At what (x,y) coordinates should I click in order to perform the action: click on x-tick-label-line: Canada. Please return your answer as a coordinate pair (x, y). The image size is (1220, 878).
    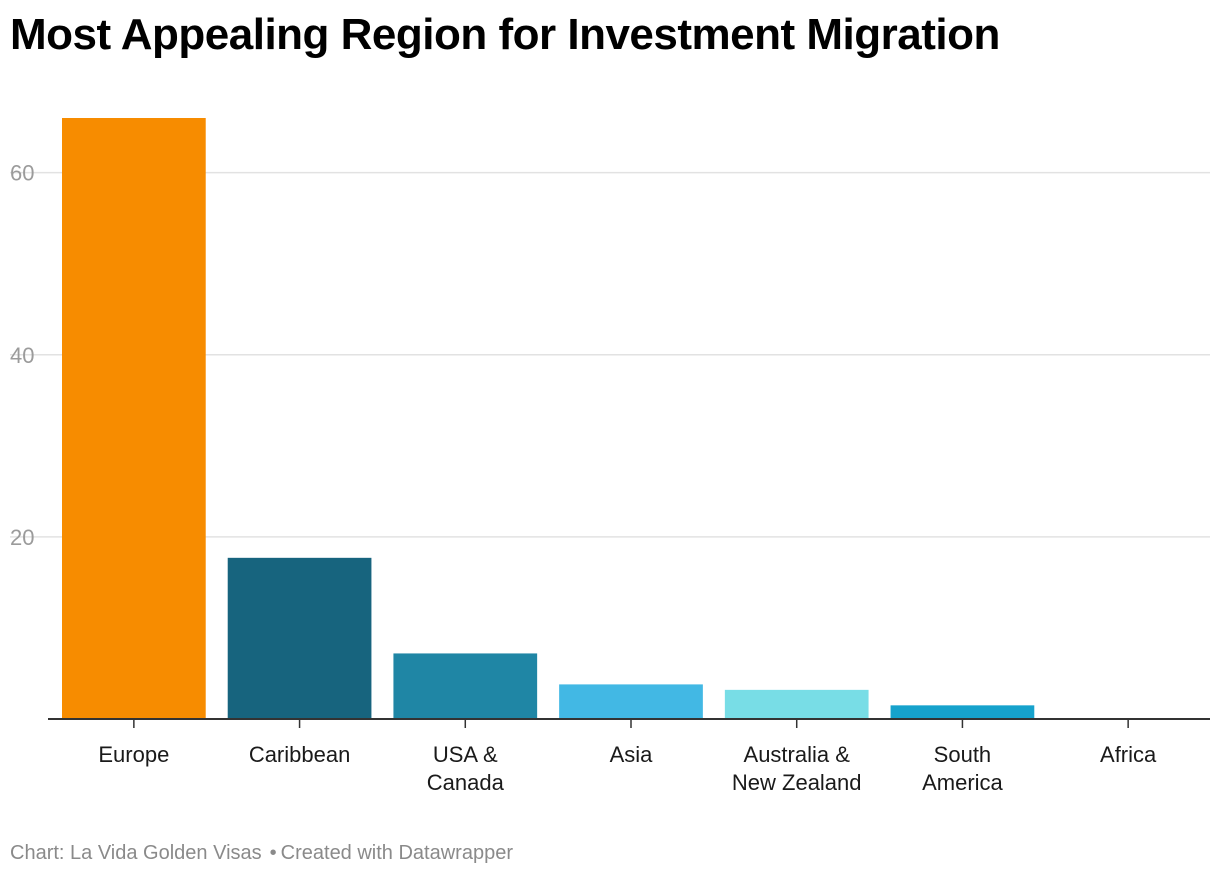
    Looking at the image, I should click on (466, 782).